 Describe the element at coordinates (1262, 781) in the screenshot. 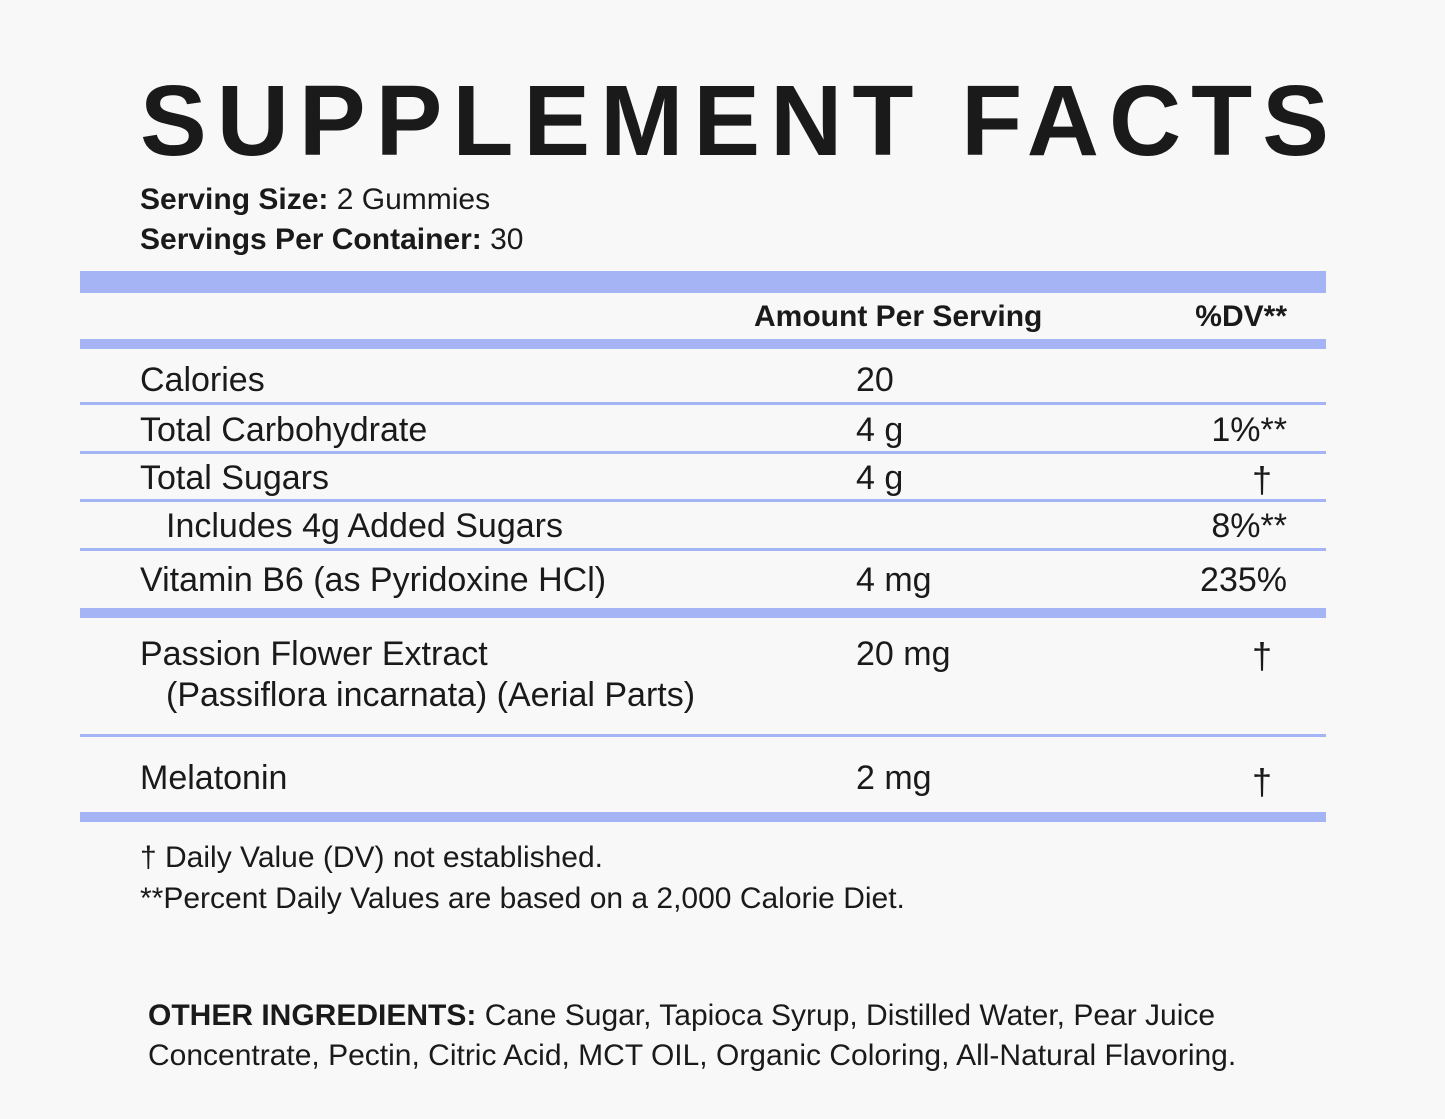

I see `row-melatonin-dv: †` at that location.